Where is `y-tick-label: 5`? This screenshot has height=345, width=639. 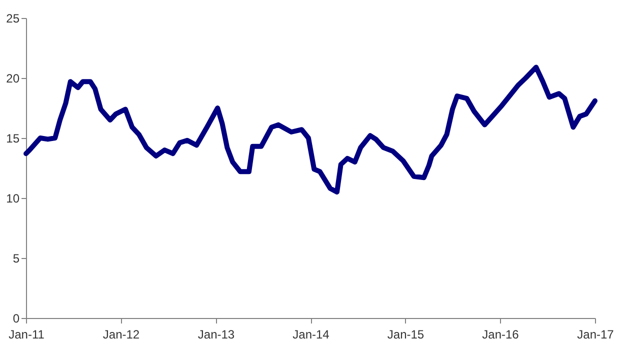
y-tick-label: 5 is located at coordinates (16, 259).